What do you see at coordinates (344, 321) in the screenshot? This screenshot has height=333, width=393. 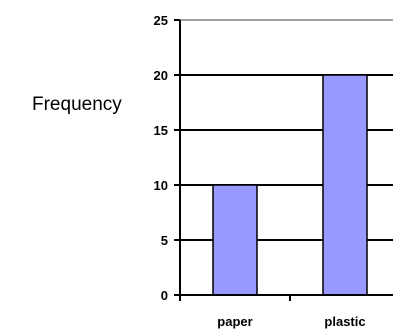 I see `x-tick-label-plastic: plastic` at bounding box center [344, 321].